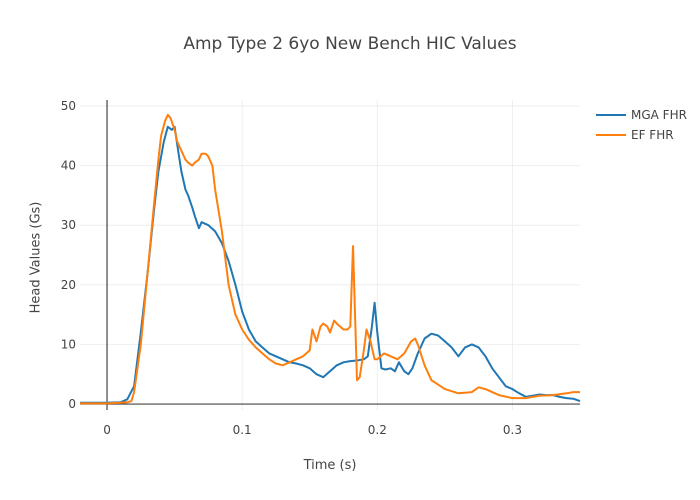  Describe the element at coordinates (68, 225) in the screenshot. I see `y-tick-label: 30` at that location.